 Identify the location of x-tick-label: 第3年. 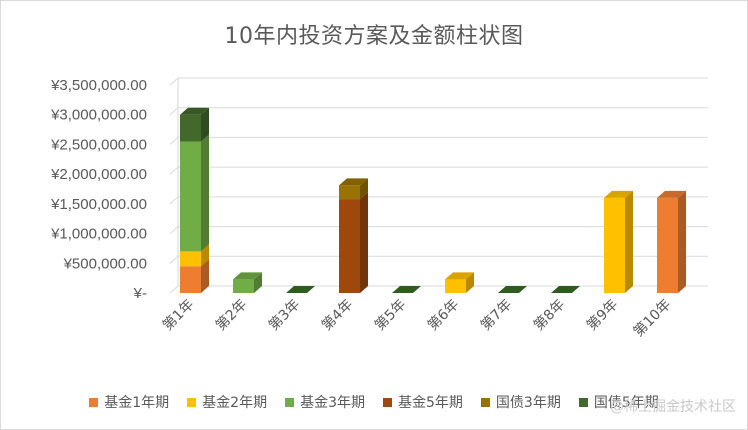
(284, 315).